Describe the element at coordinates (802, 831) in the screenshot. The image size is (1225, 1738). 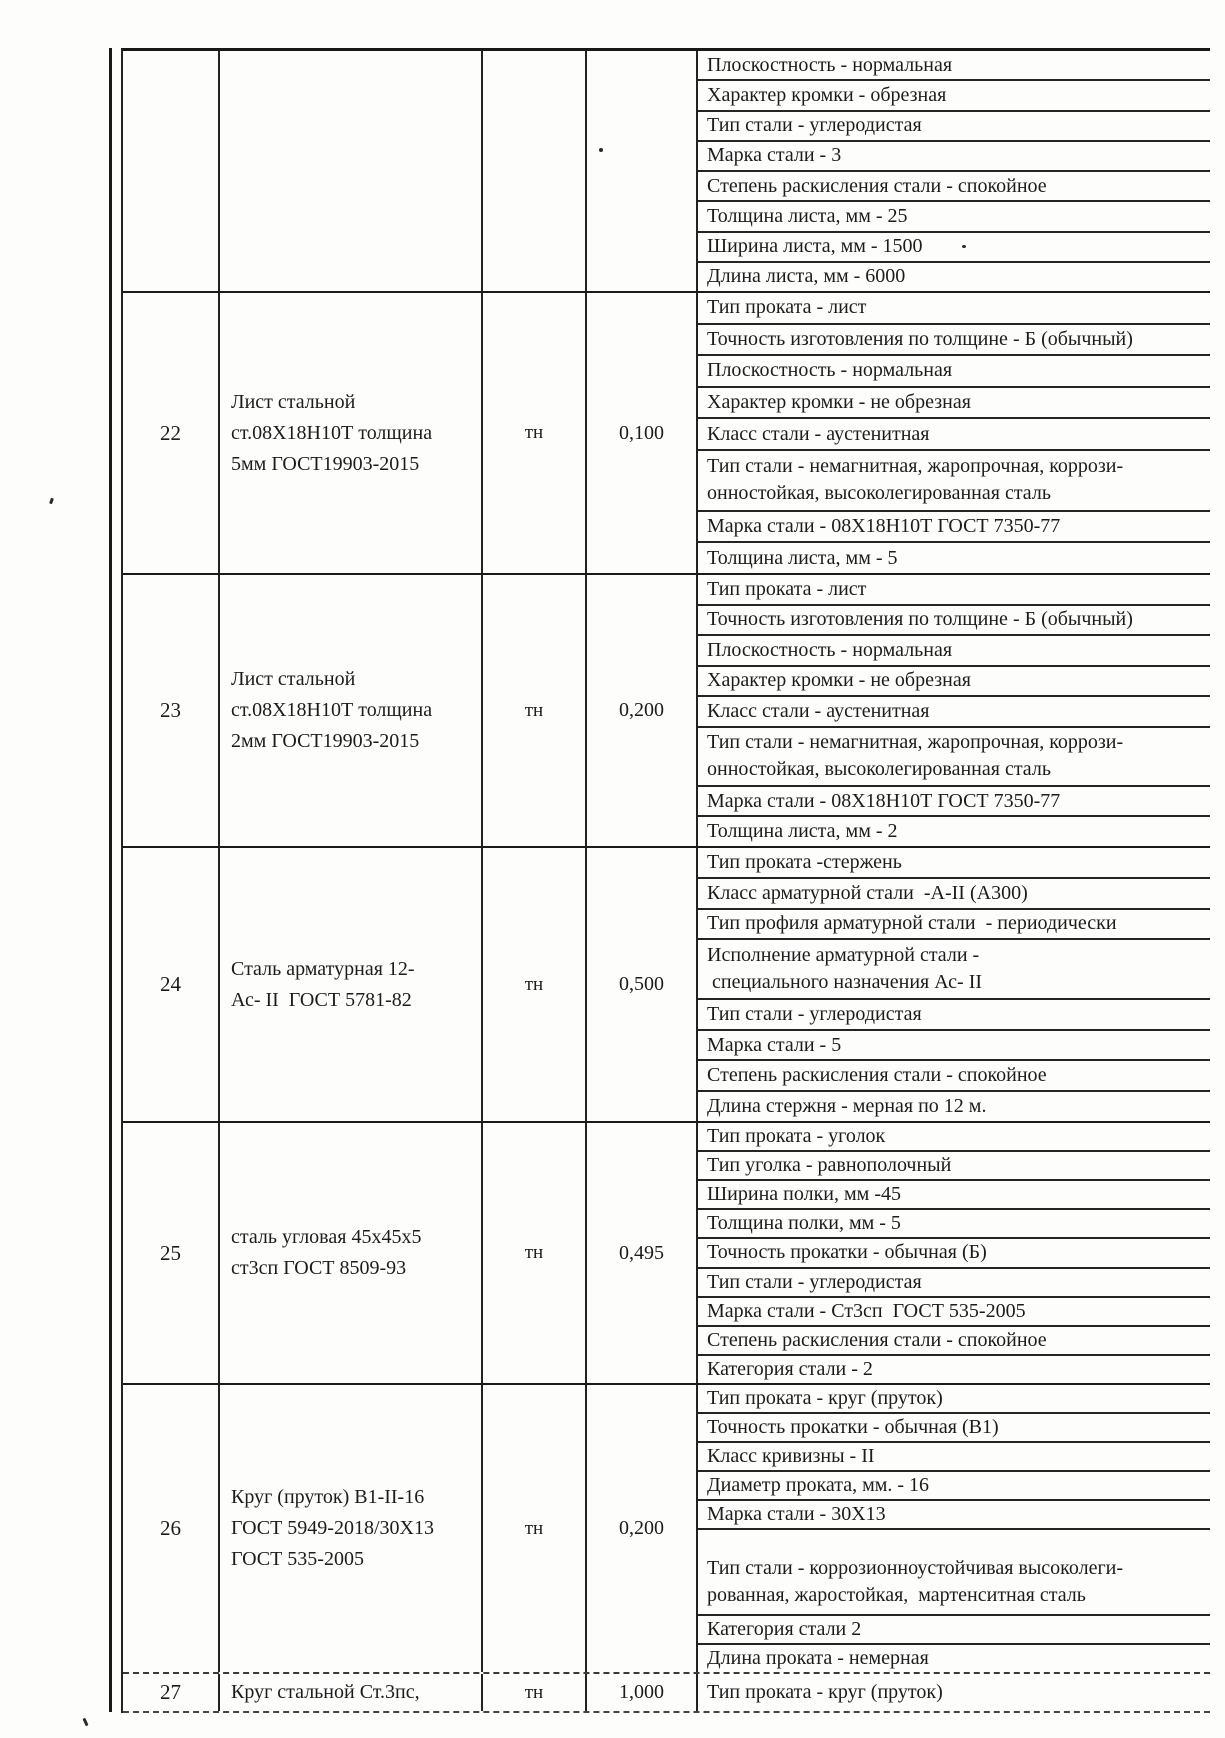
I see `characteristic-line: Толщина листа, мм - 2` at that location.